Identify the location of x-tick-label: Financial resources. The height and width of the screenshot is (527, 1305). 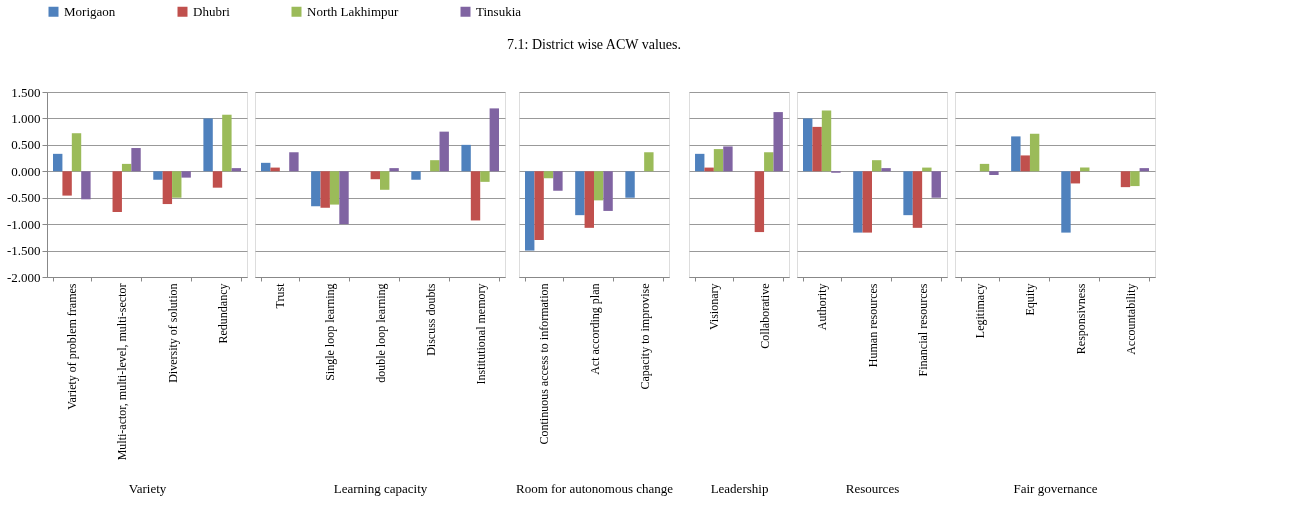
(922, 330).